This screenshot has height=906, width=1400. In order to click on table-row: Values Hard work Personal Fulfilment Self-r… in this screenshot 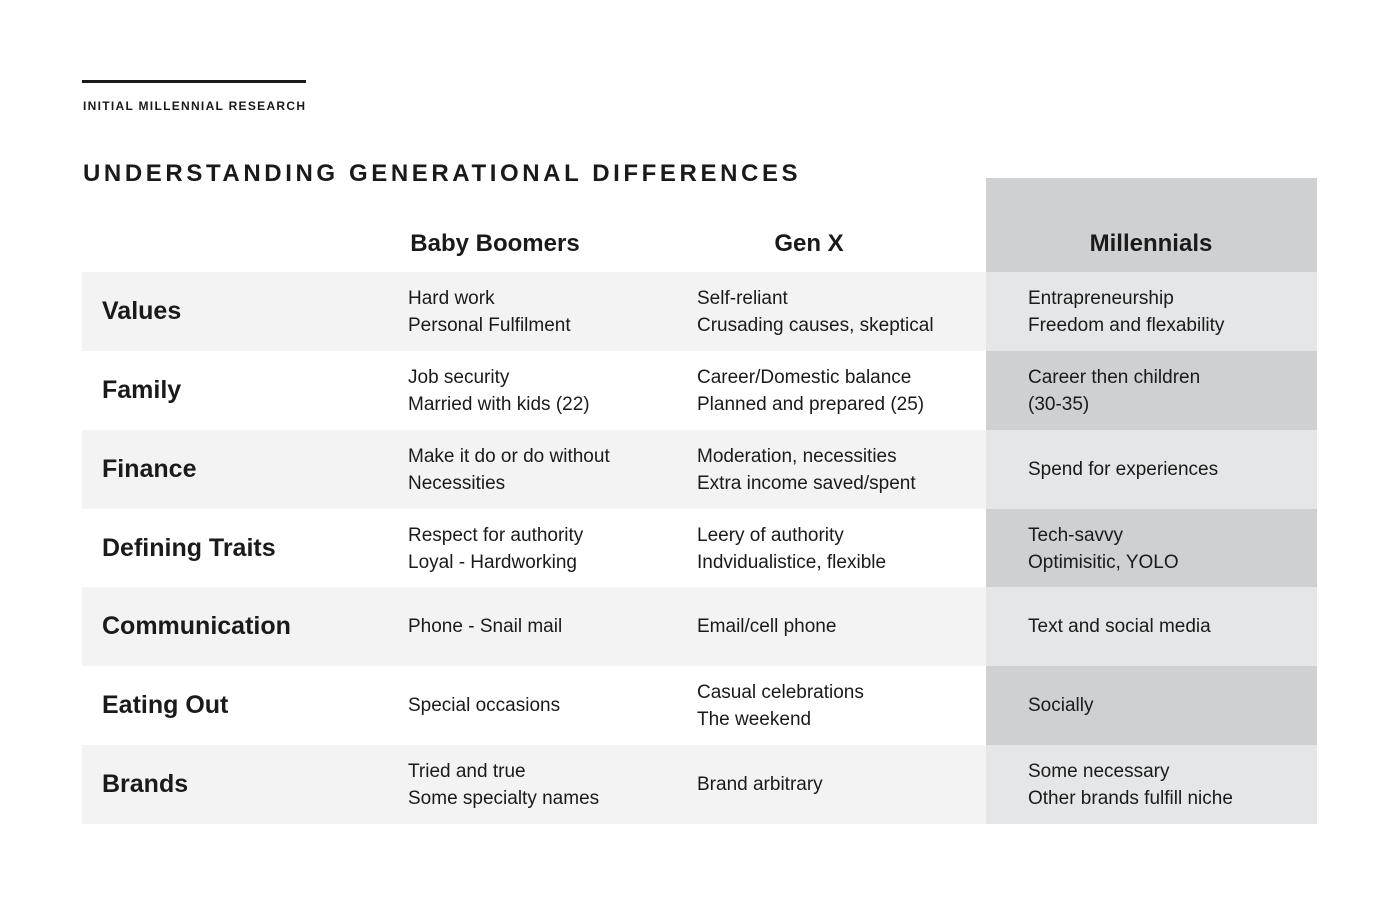, I will do `click(699, 311)`.